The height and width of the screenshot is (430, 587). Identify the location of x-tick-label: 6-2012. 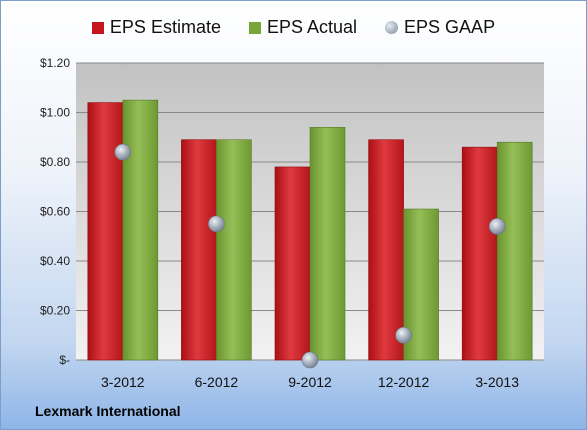
(217, 382).